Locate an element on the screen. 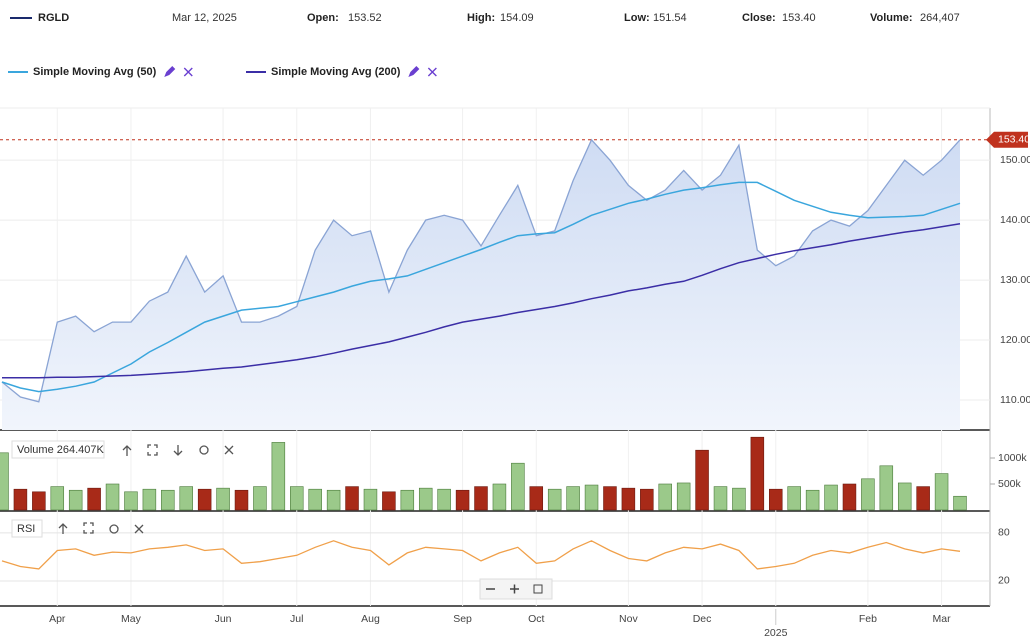 Image resolution: width=1030 pixels, height=641 pixels. stat-value: 151.54 is located at coordinates (670, 18).